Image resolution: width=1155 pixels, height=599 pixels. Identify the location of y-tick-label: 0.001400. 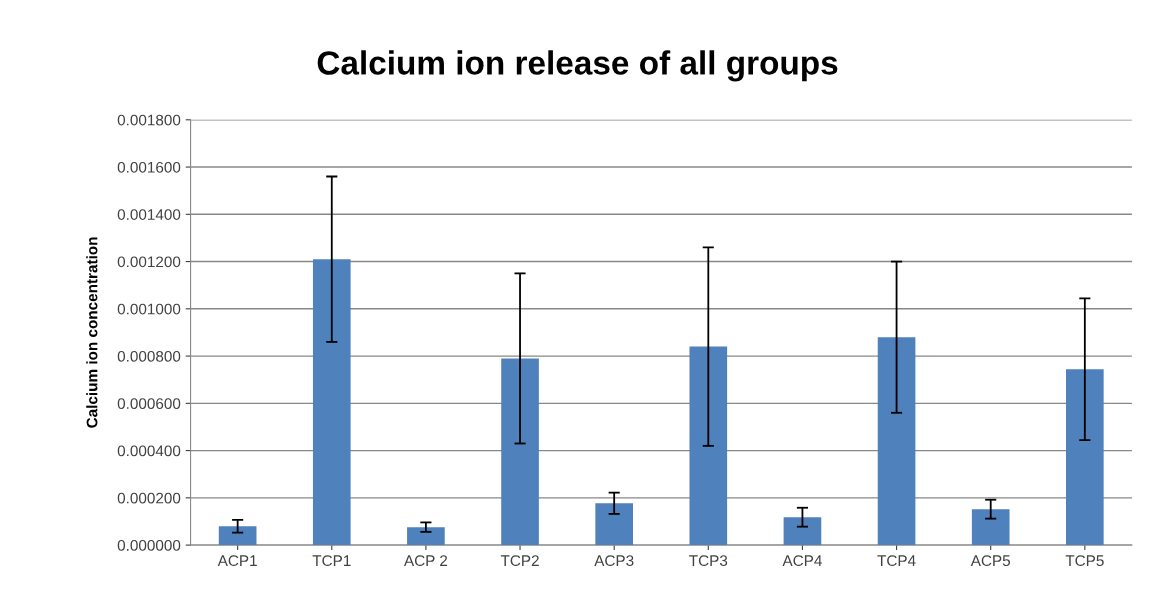
(149, 214).